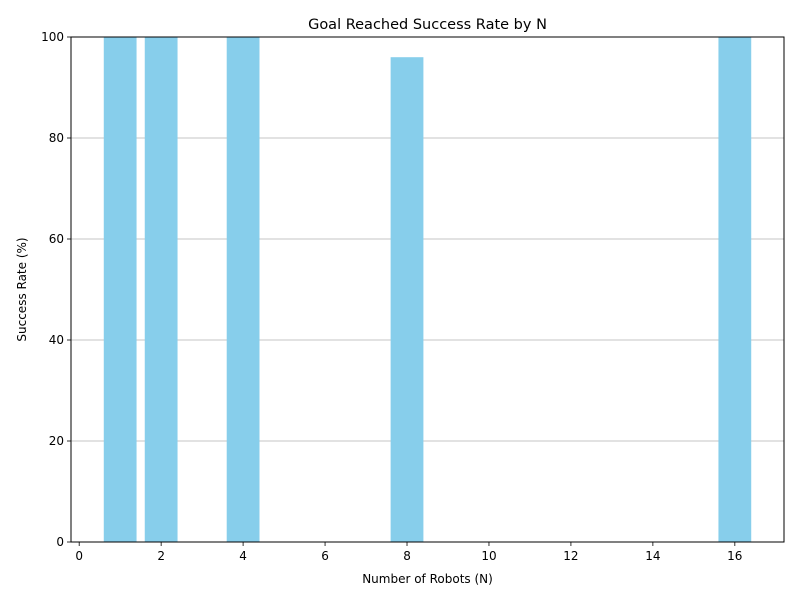 This screenshot has height=600, width=800. What do you see at coordinates (56, 239) in the screenshot?
I see `y-tick-label: 60` at bounding box center [56, 239].